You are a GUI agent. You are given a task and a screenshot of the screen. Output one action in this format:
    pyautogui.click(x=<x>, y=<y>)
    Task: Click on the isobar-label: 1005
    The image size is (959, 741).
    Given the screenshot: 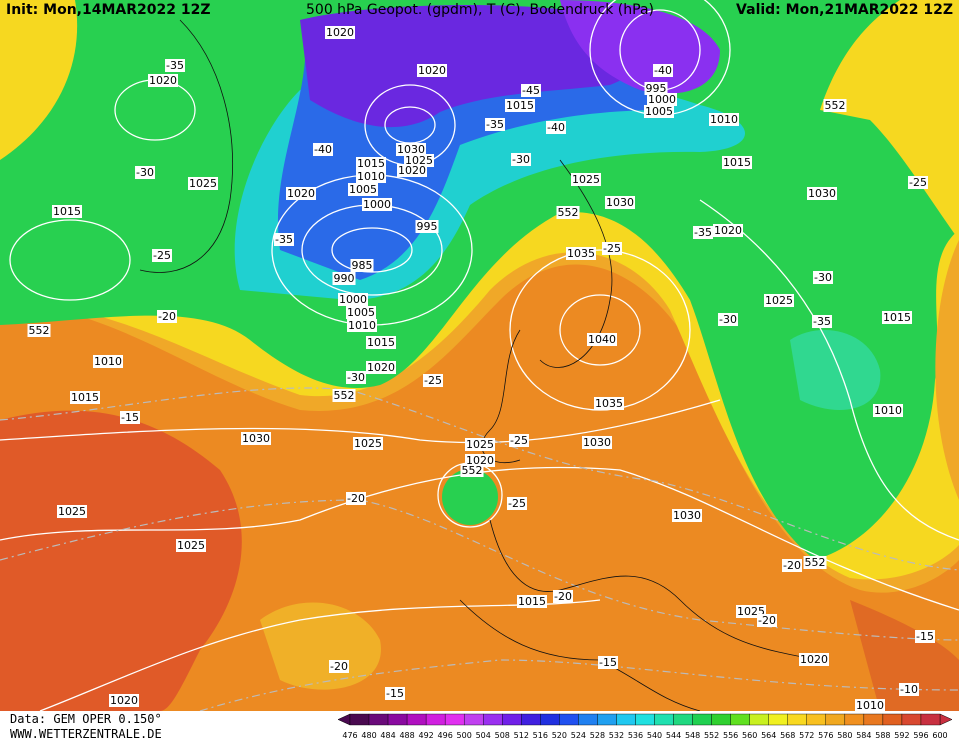 What is the action you would take?
    pyautogui.click(x=361, y=312)
    